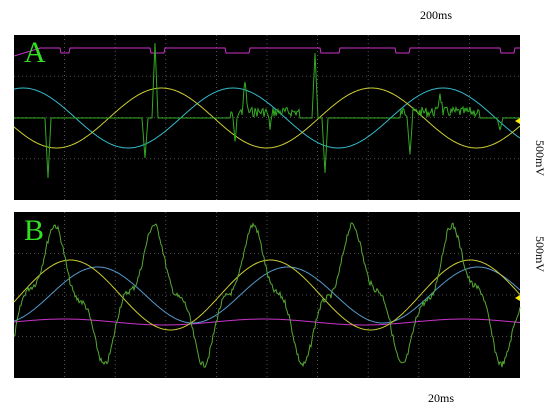 The height and width of the screenshot is (409, 550). Describe the element at coordinates (441, 398) in the screenshot. I see `time-scale: 20ms` at that location.